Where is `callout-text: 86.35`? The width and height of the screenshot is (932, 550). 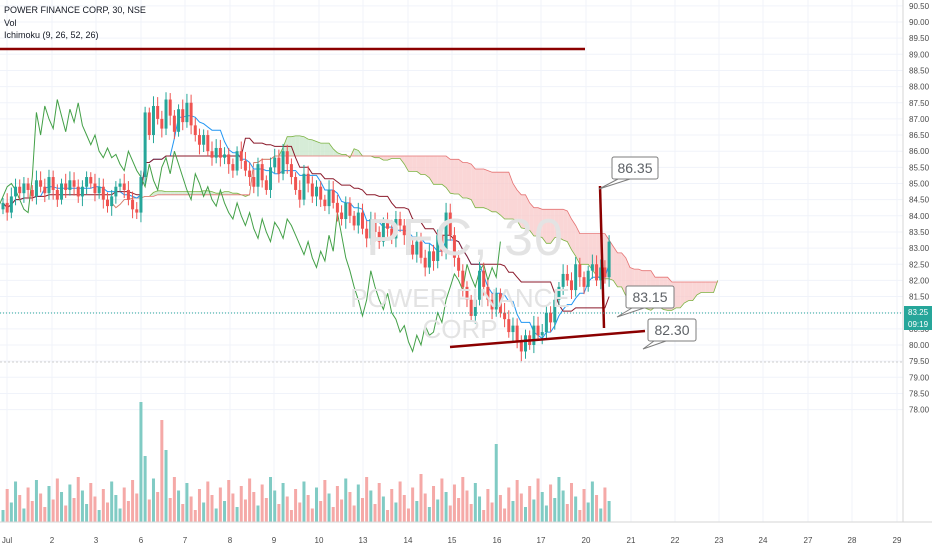
callout-text: 86.35 is located at coordinates (634, 168).